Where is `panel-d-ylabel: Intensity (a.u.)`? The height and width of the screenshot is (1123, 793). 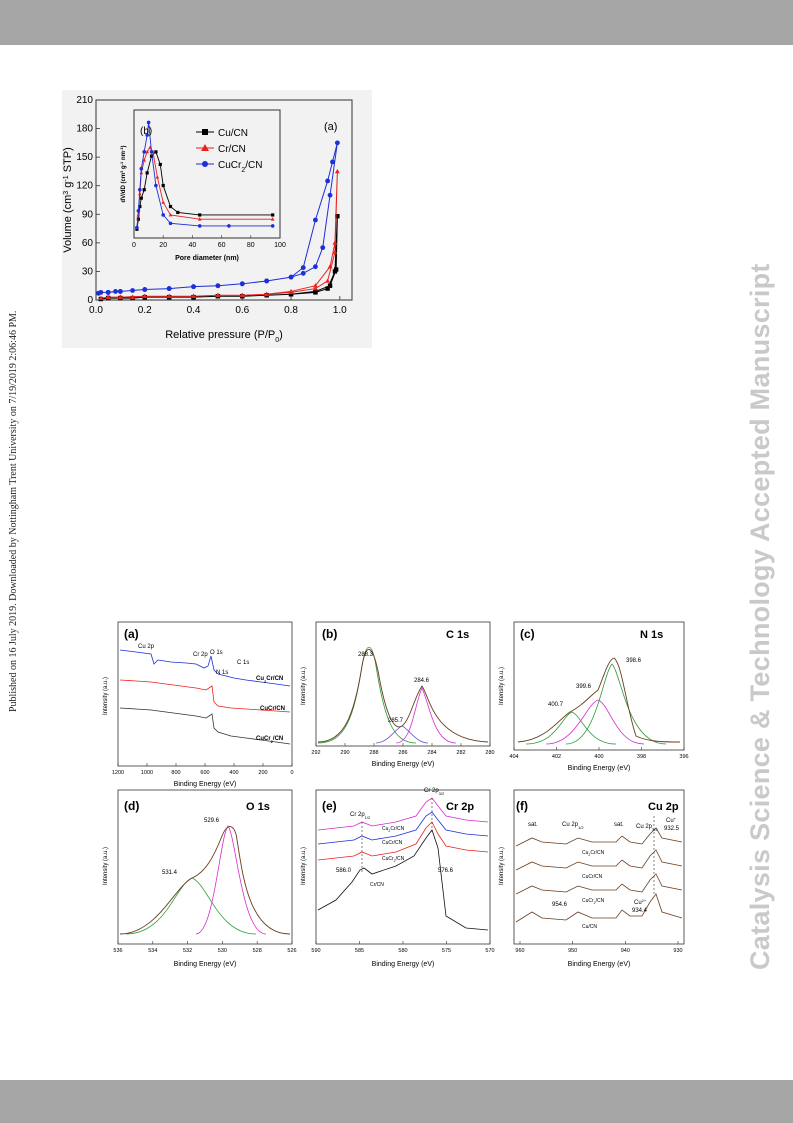
panel-d-ylabel: Intensity (a.u.) is located at coordinates (106, 866).